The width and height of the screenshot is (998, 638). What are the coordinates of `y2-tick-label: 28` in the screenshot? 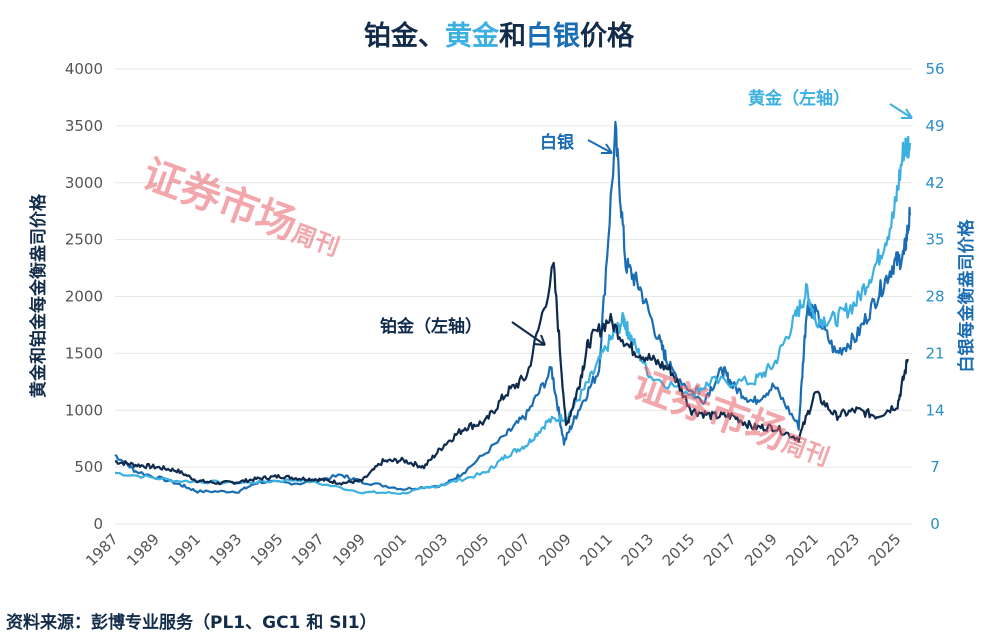 It's located at (934, 297).